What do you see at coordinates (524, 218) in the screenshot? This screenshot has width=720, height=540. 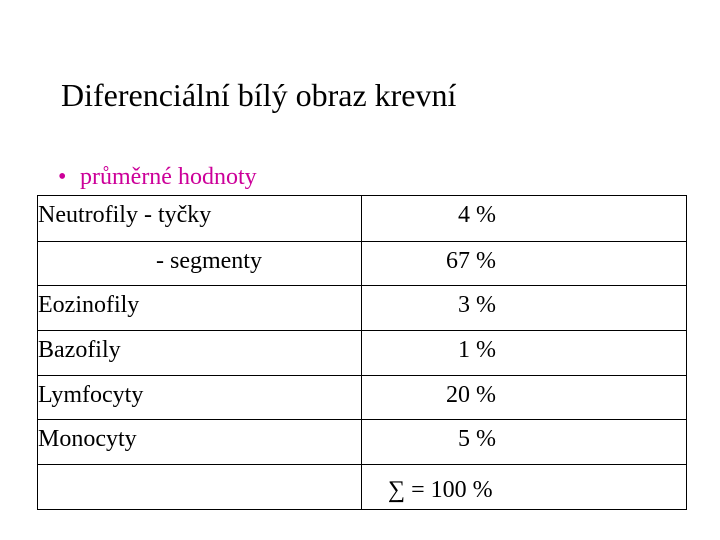 I see `cell-value: 4 %` at bounding box center [524, 218].